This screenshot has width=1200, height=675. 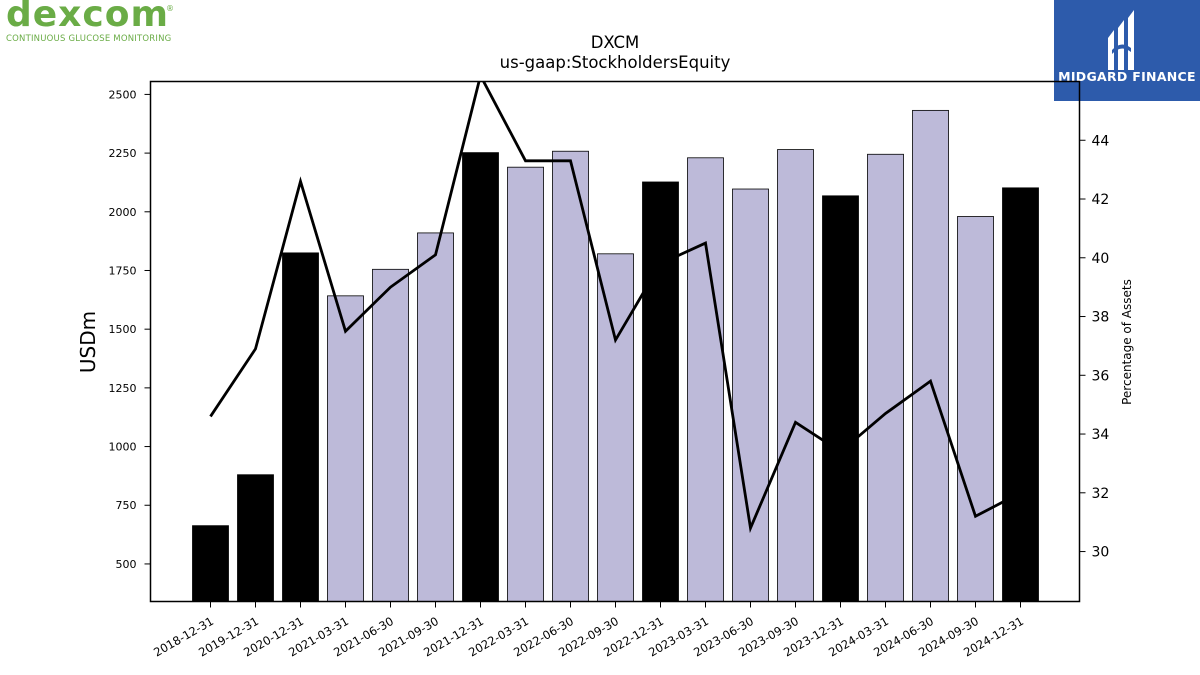 I want to click on y2-tick-label: 32, so click(x=1101, y=494).